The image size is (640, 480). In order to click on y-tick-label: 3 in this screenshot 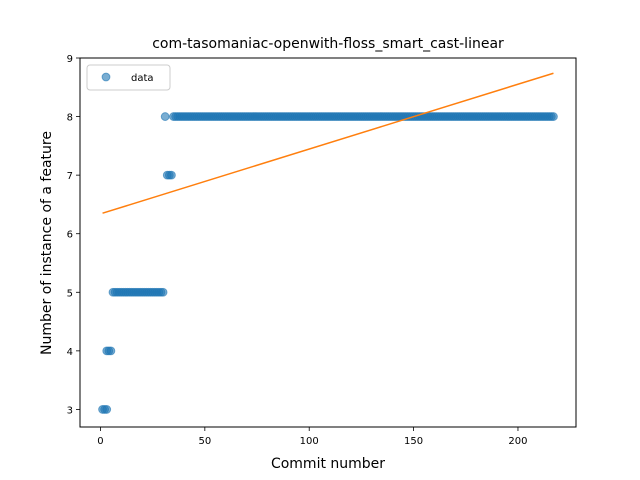, I will do `click(70, 410)`.